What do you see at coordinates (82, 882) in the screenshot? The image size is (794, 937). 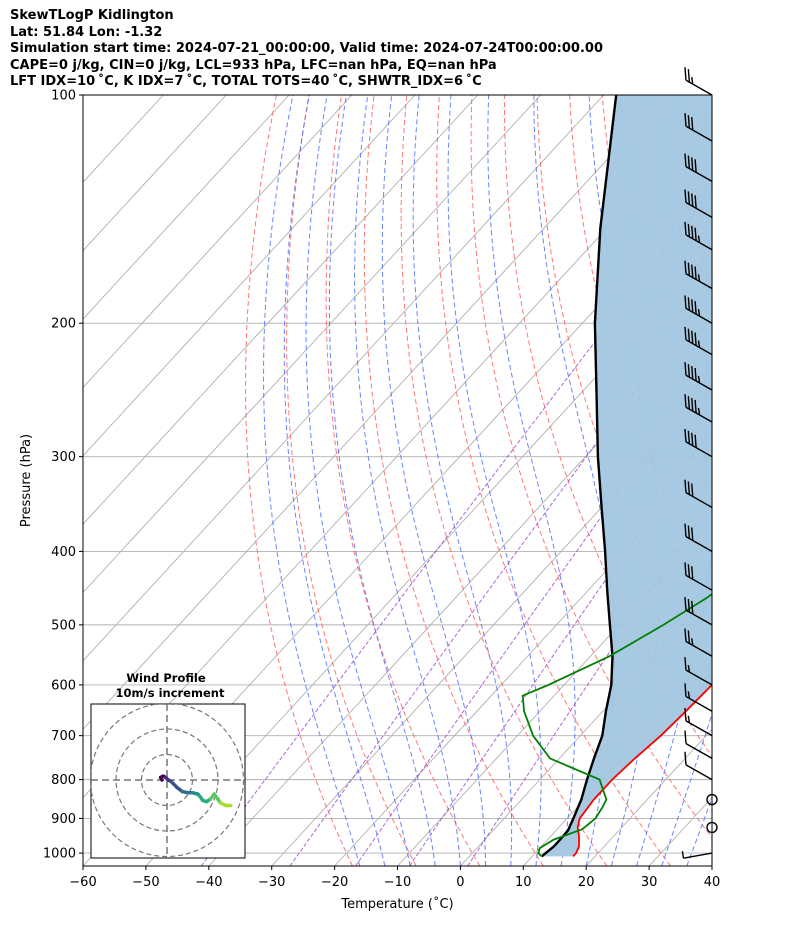 I see `x-tick-label: −60` at bounding box center [82, 882].